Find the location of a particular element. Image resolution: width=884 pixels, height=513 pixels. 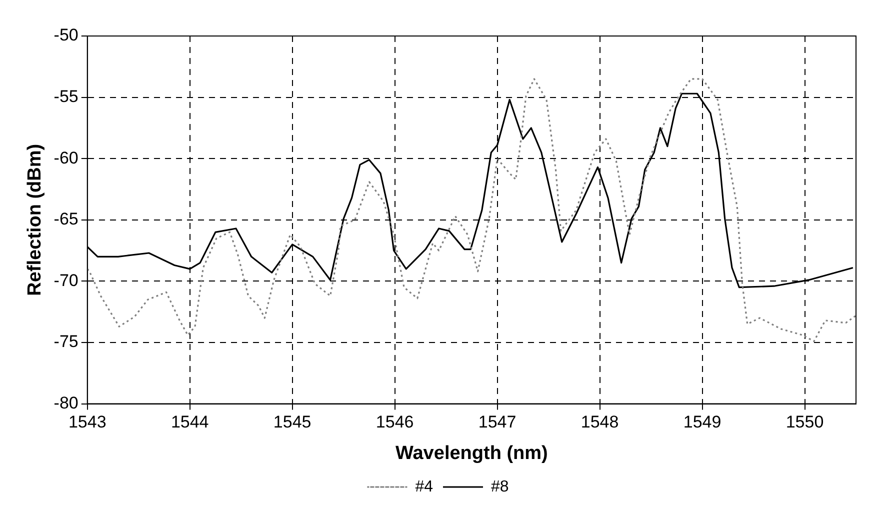

x-tick-label: 1545 is located at coordinates (292, 422).